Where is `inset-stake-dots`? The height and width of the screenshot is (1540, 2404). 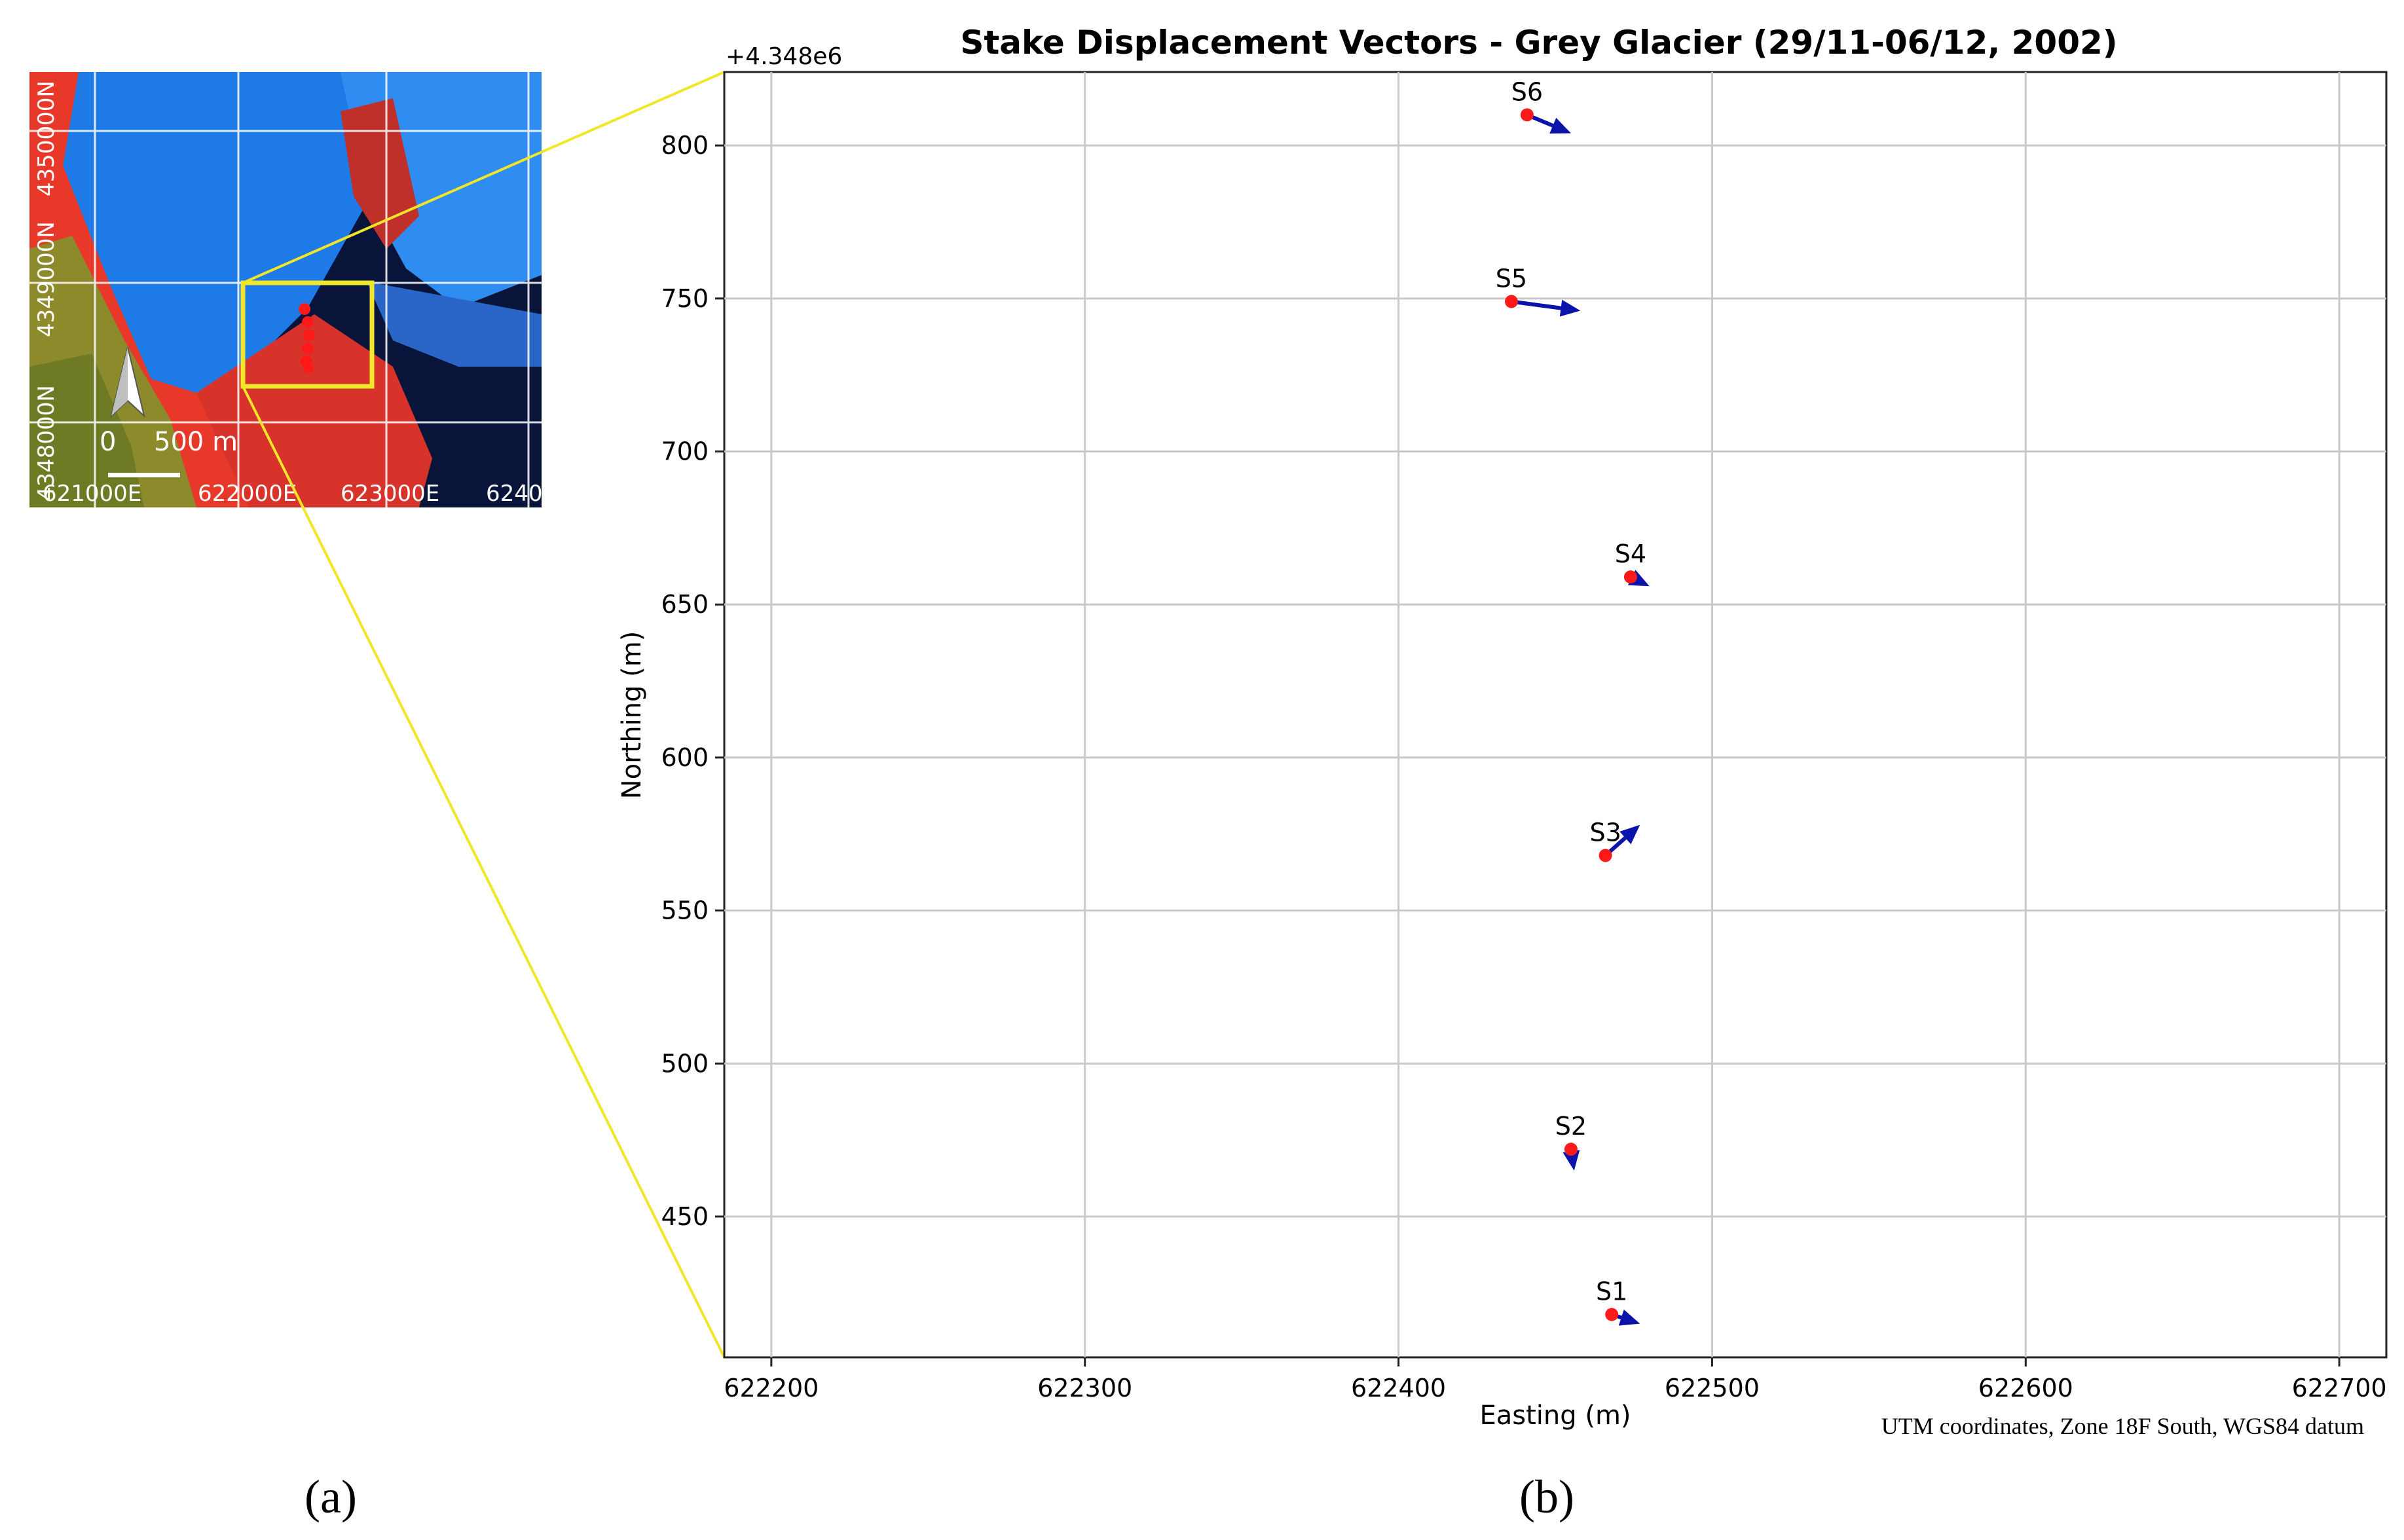 inset-stake-dots is located at coordinates (307, 338).